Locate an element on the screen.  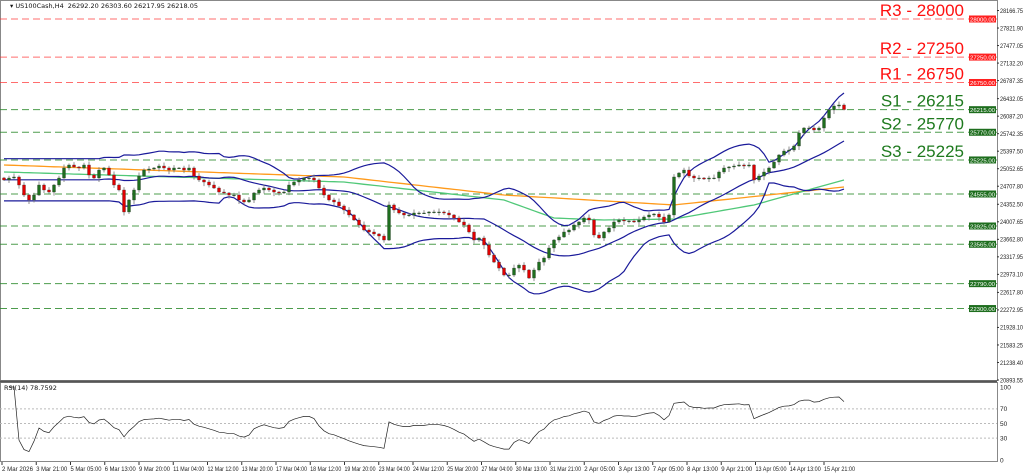
time-axis-label: 19 Mar 20:00 is located at coordinates (360, 469).